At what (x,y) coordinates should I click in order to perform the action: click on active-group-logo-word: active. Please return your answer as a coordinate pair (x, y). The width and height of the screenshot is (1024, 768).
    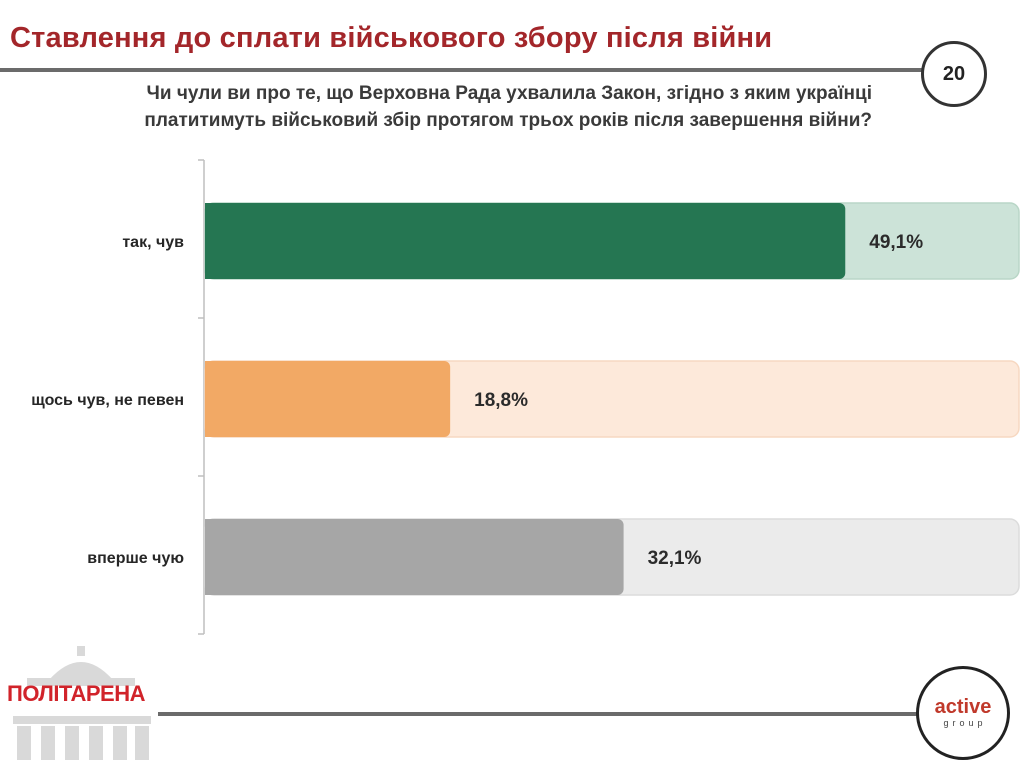
    Looking at the image, I should click on (963, 707).